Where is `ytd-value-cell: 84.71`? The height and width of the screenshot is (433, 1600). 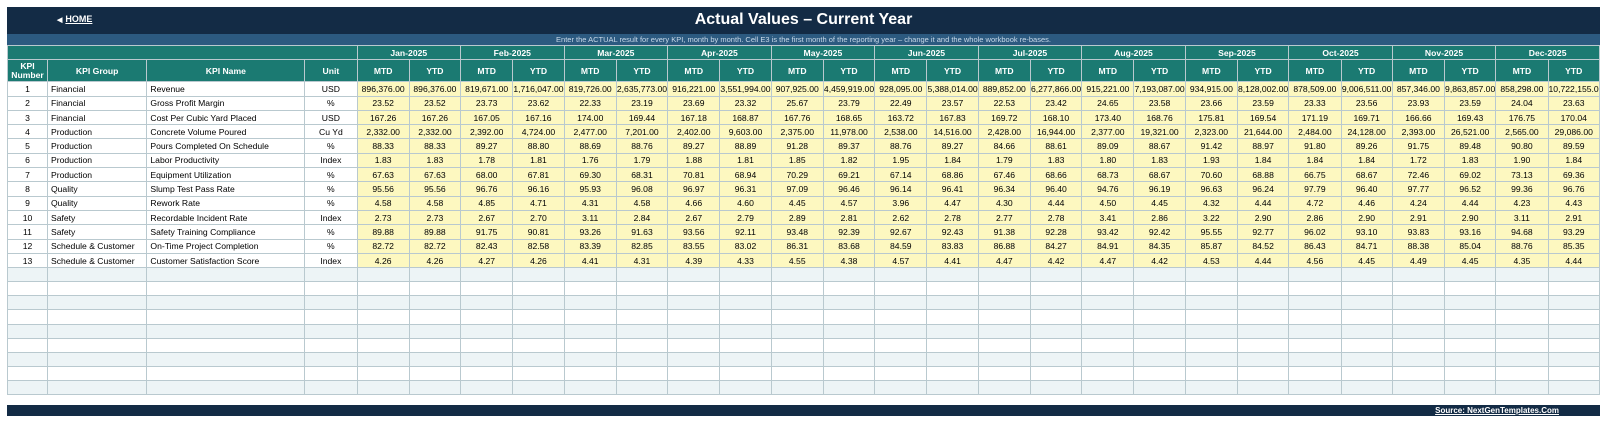 ytd-value-cell: 84.71 is located at coordinates (1366, 246).